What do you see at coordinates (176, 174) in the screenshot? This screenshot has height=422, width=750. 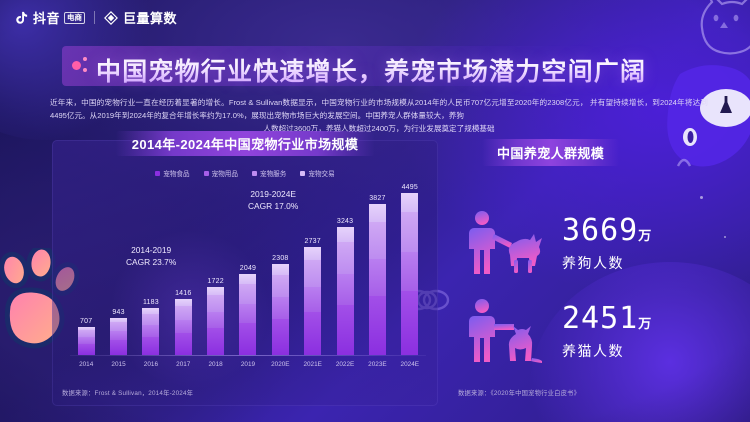 I see `legend-label: 宠物食品` at bounding box center [176, 174].